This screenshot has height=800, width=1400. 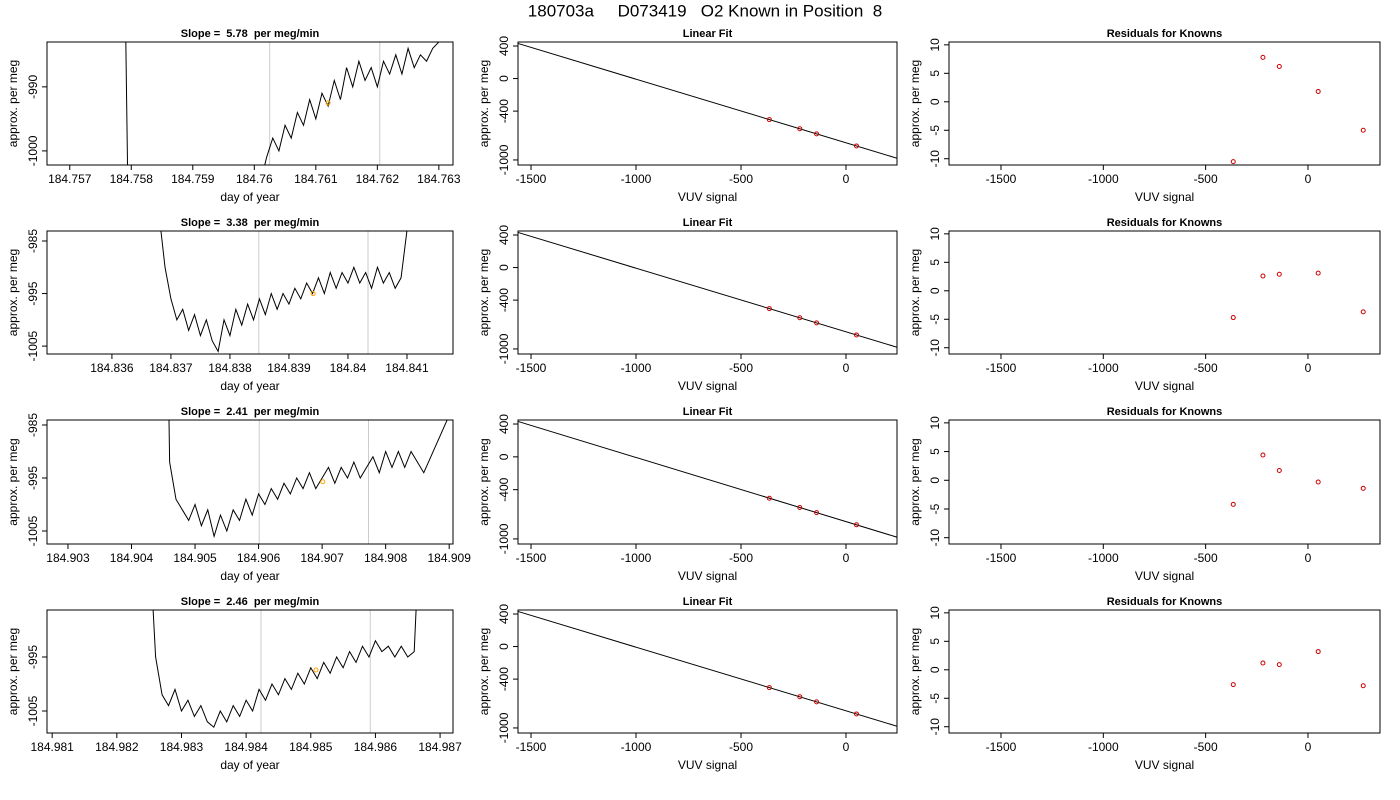 What do you see at coordinates (250, 412) in the screenshot?
I see `panel-title: Slope = 2.41 per meg/min` at bounding box center [250, 412].